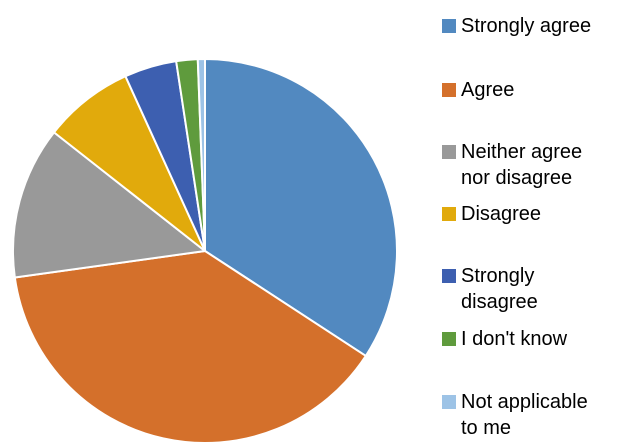  Describe the element at coordinates (499, 289) in the screenshot. I see `legend-label: Strongly disagree` at that location.